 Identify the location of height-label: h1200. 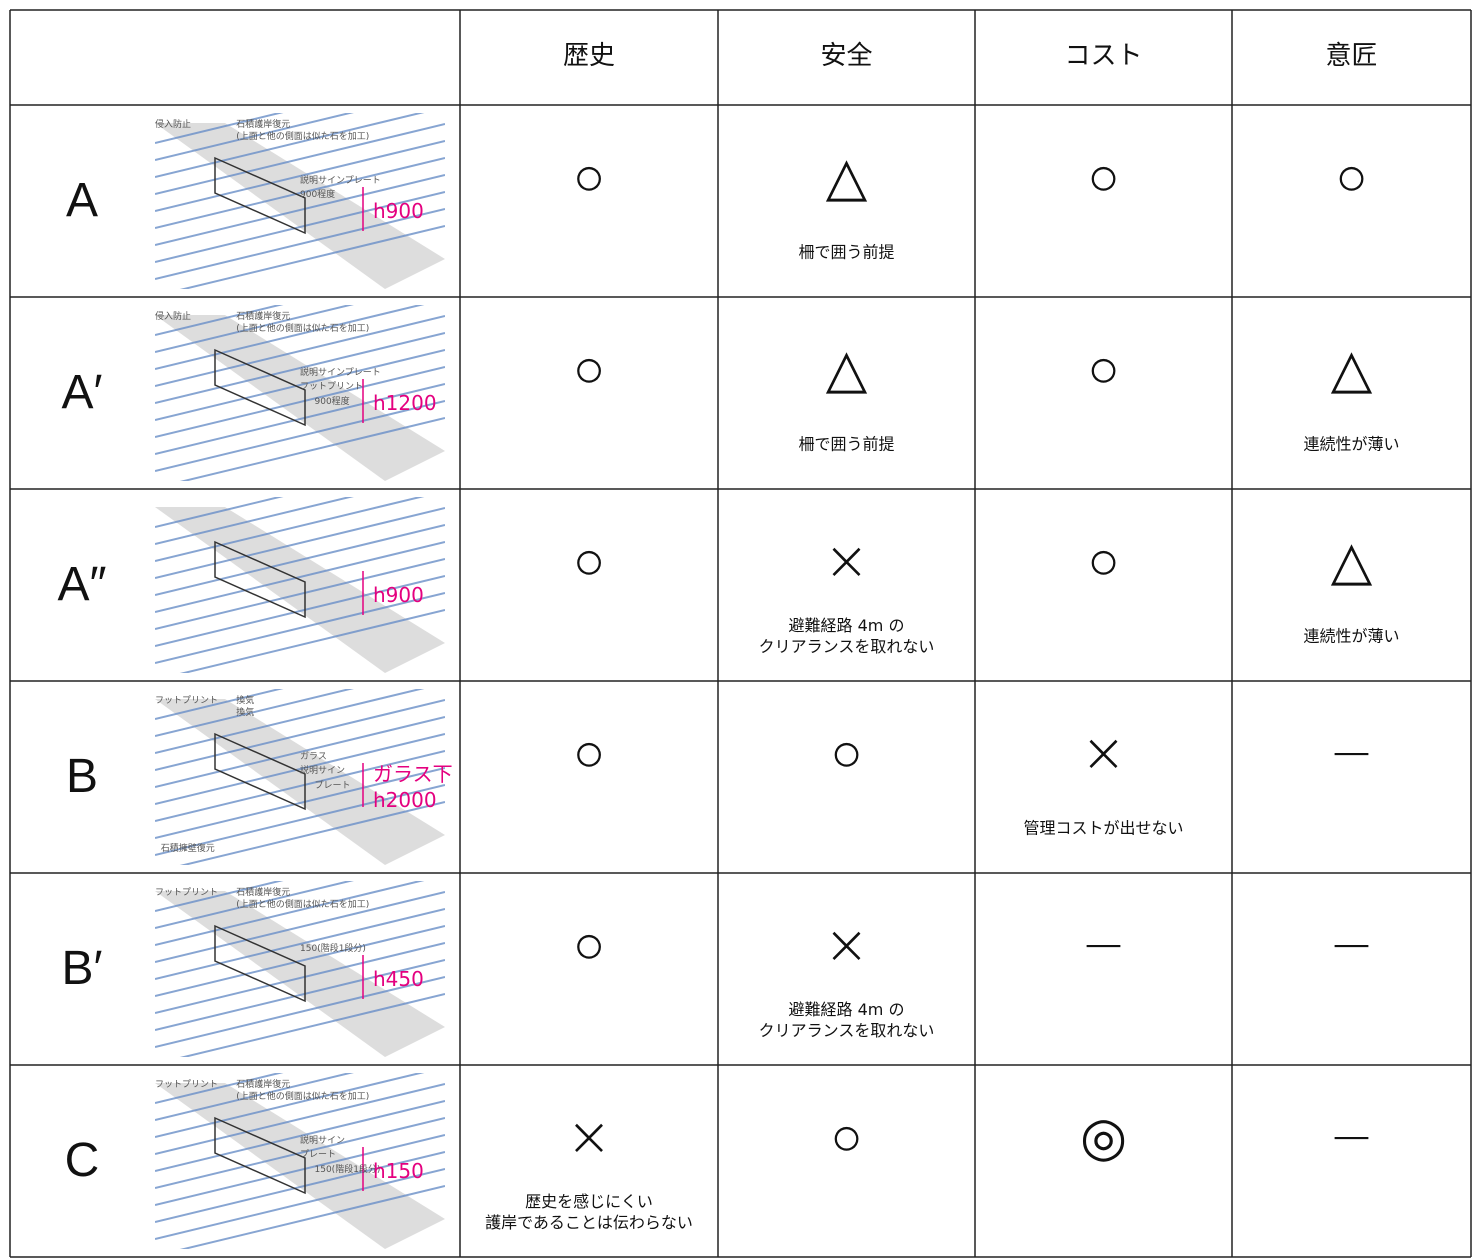
(405, 403).